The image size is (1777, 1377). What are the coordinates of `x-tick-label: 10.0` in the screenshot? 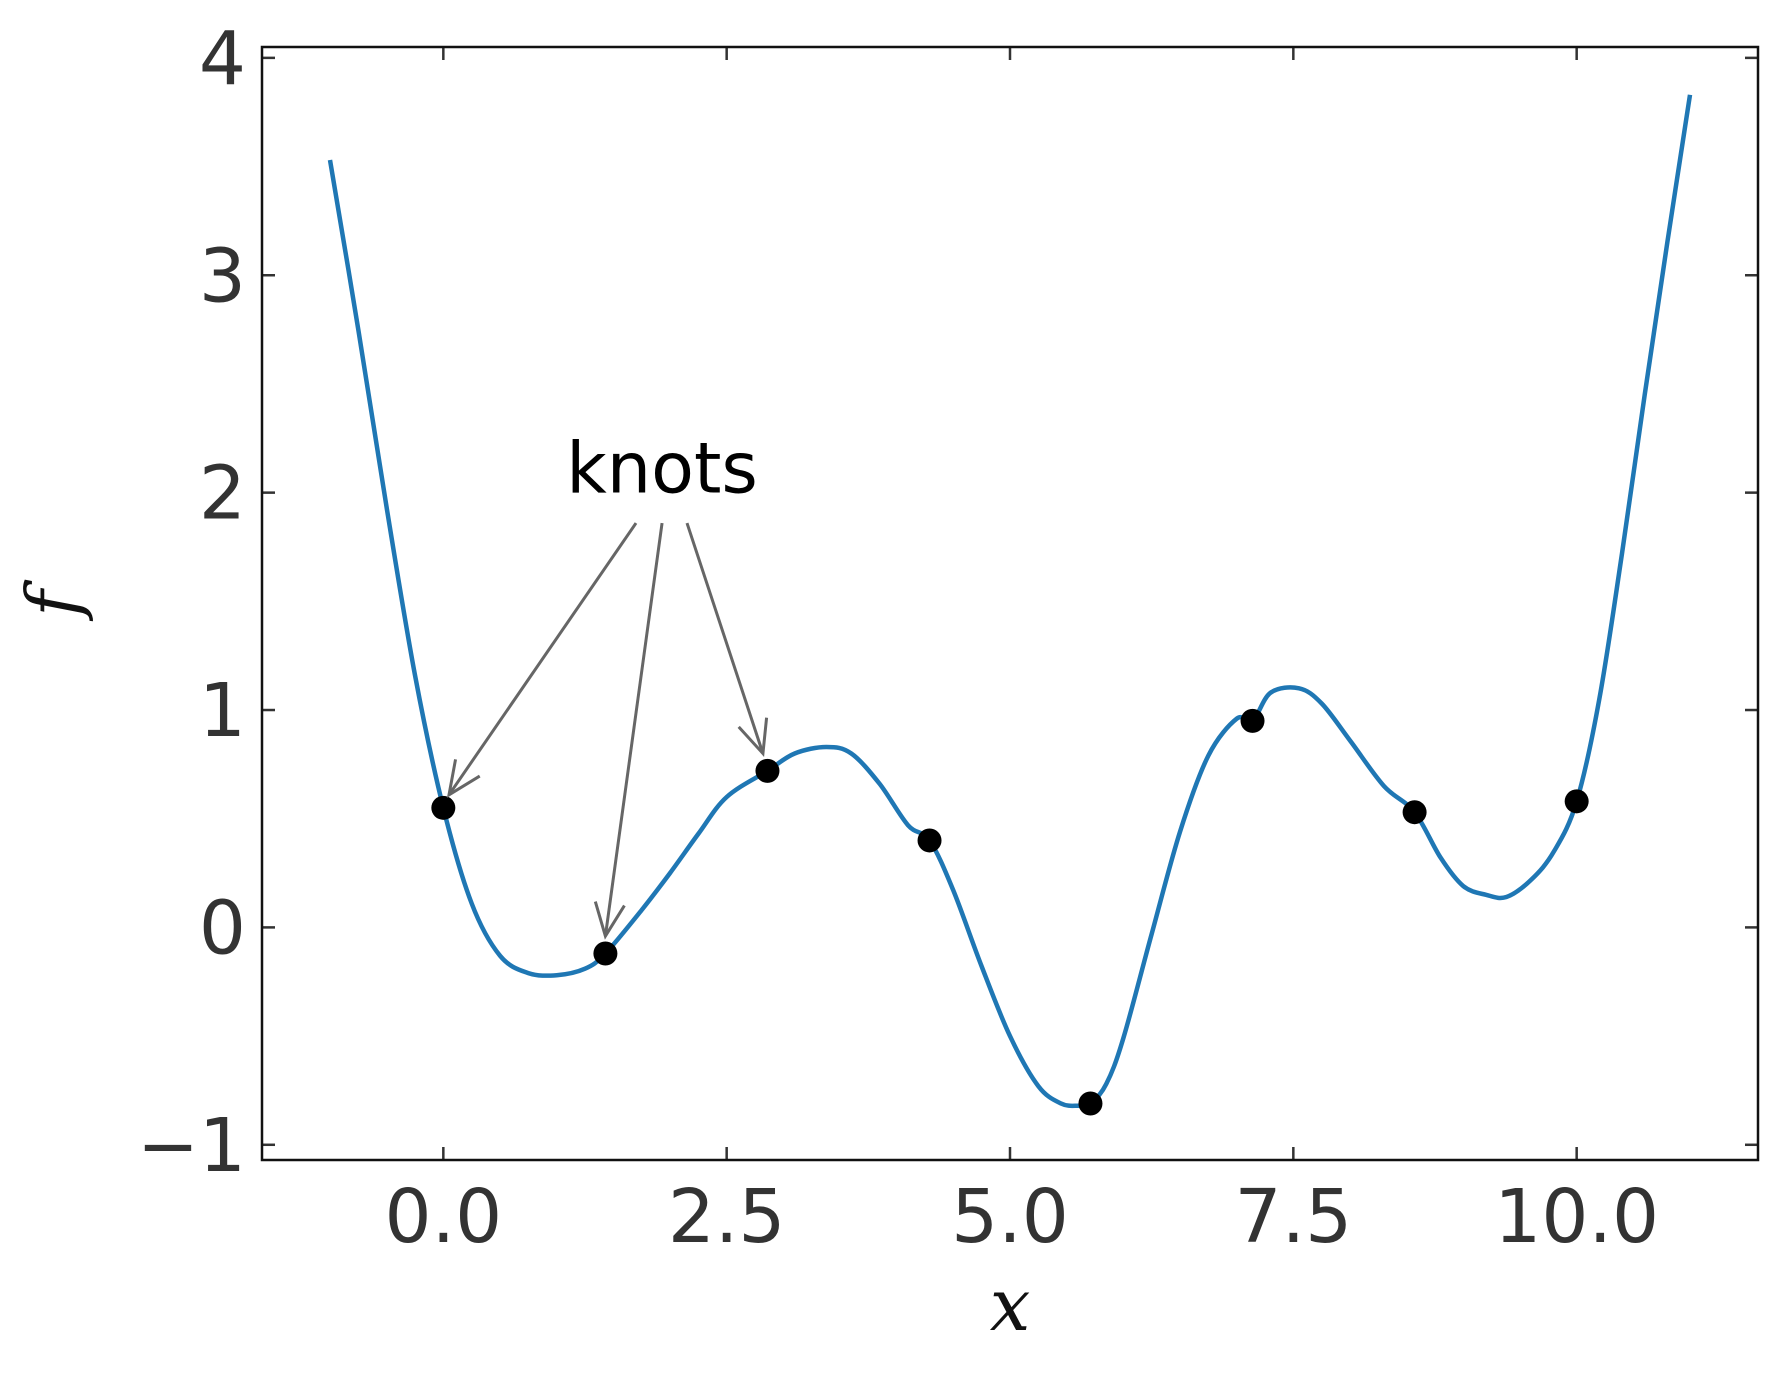 It's located at (1576, 1217).